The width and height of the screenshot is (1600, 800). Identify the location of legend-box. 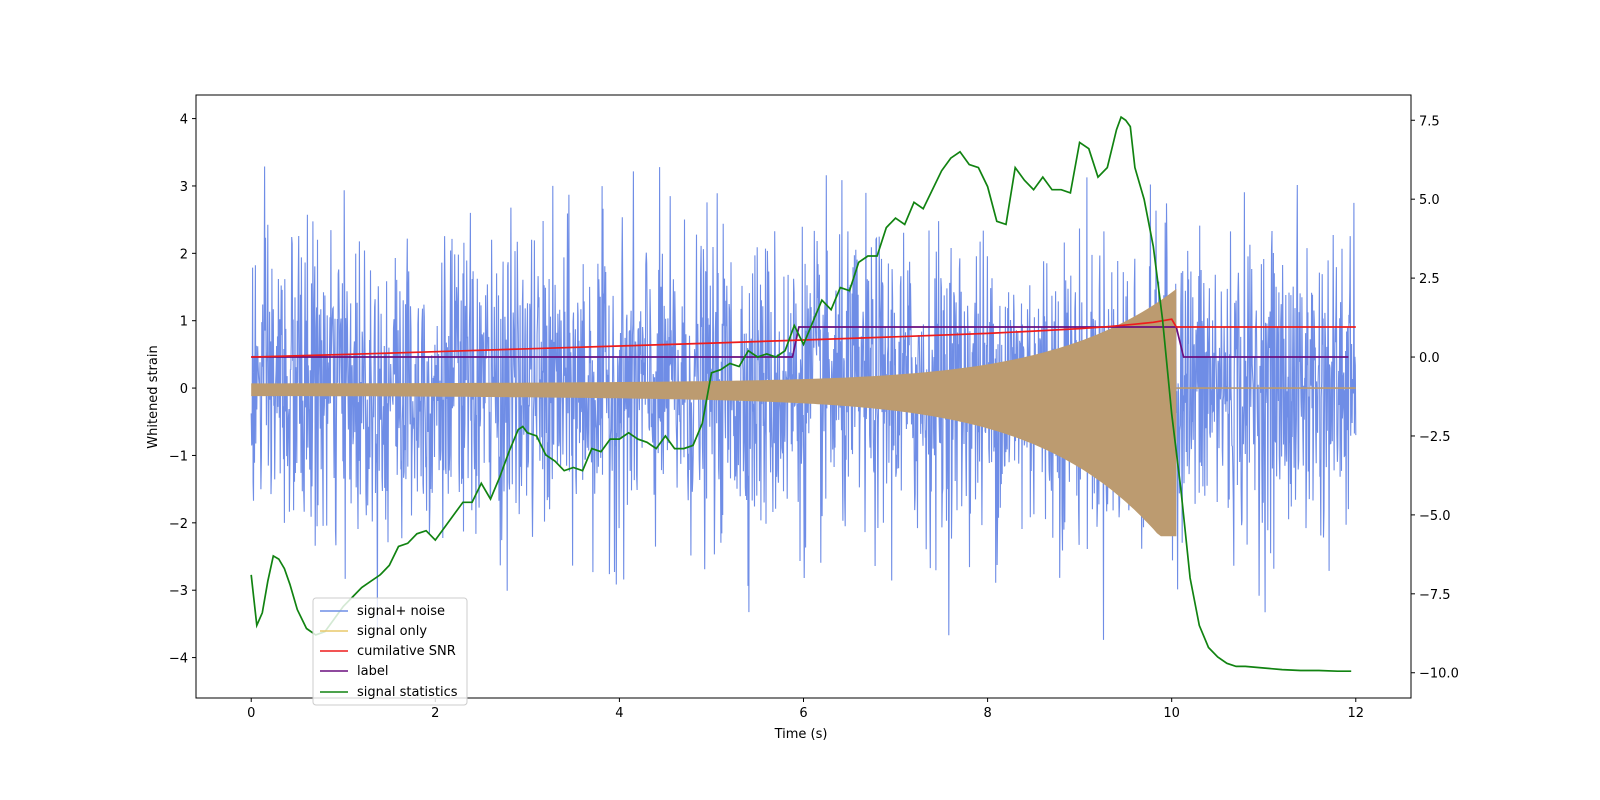
(390, 651).